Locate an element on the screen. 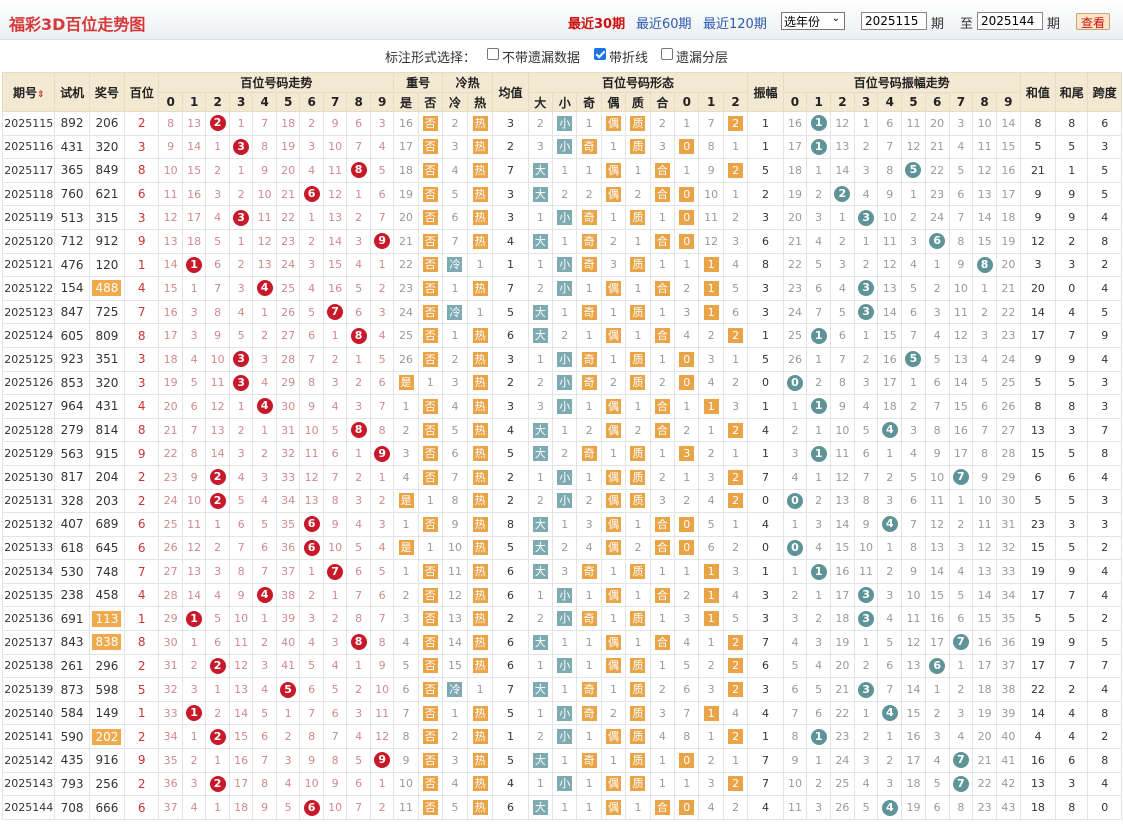  form-subheader: 1 is located at coordinates (711, 102).